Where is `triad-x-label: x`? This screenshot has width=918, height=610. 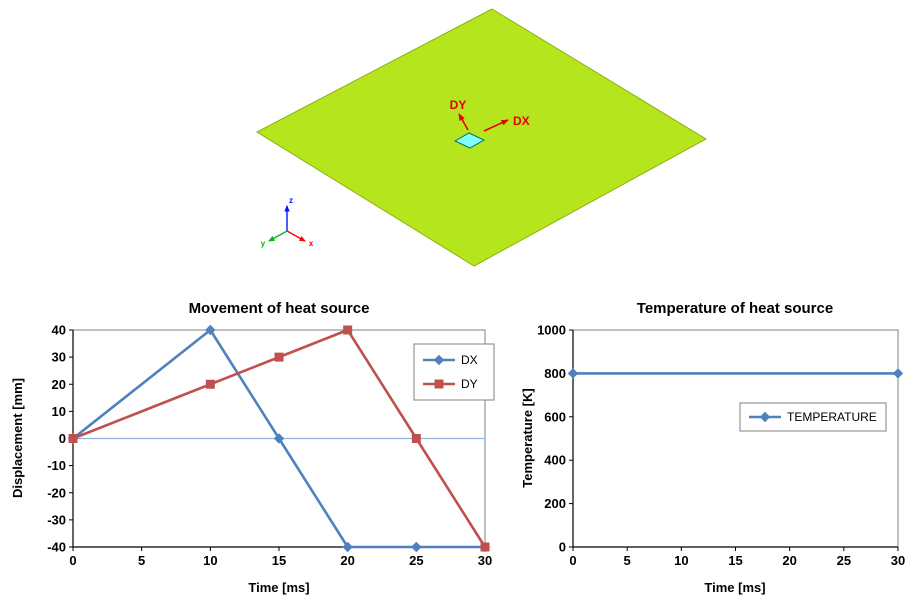 triad-x-label: x is located at coordinates (311, 243).